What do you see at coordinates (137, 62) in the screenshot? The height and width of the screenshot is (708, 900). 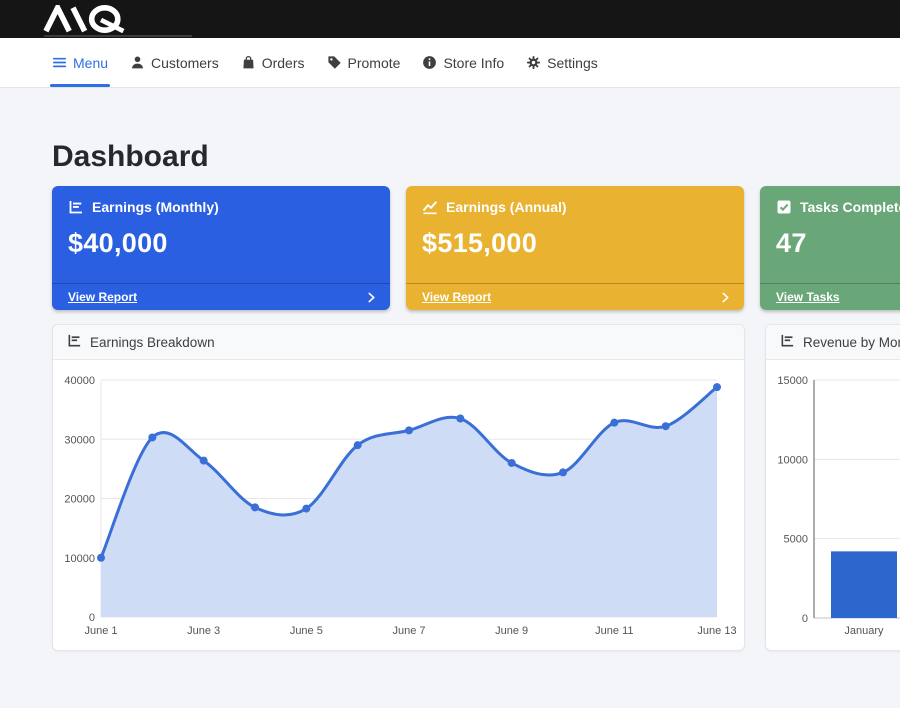 I see `person-icon` at bounding box center [137, 62].